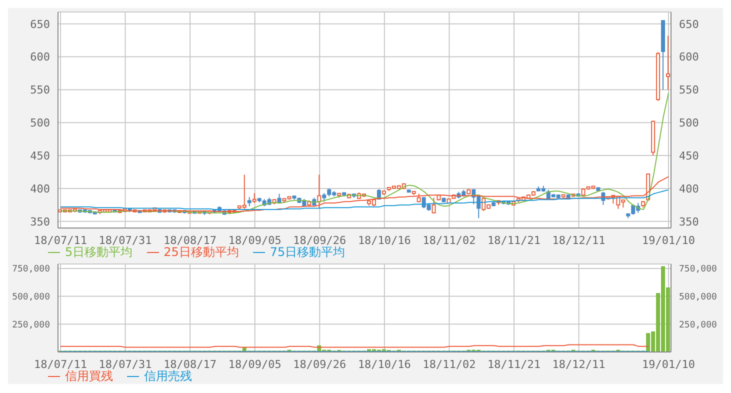 This screenshot has width=731, height=393. I want to click on y2-tick-label: 550, so click(689, 90).